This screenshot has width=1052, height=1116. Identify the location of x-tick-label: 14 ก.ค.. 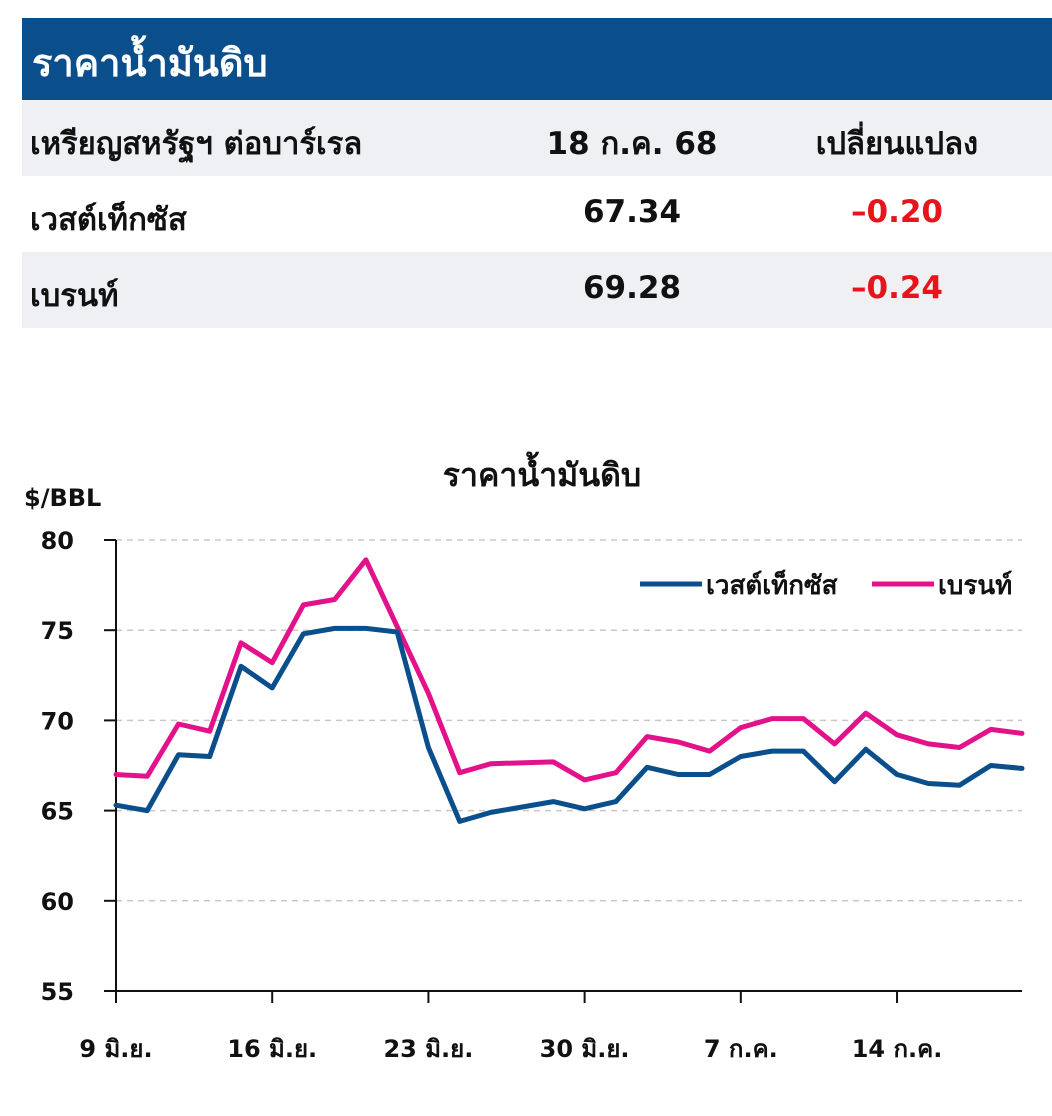
(897, 1049).